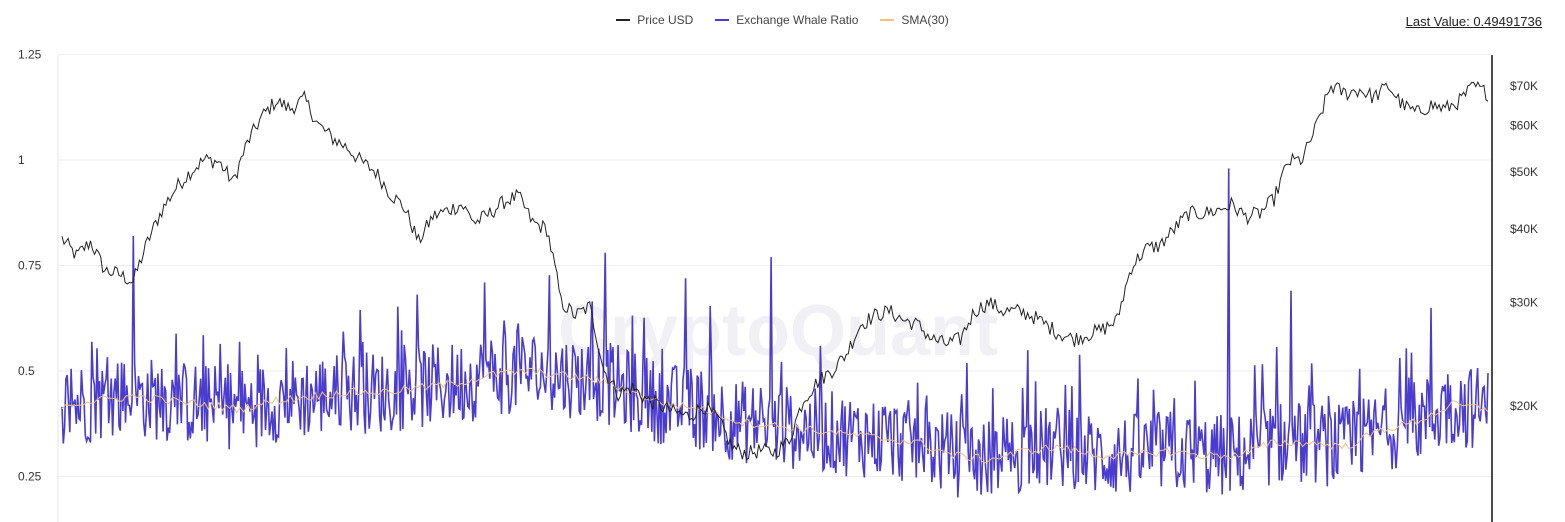 Image resolution: width=1565 pixels, height=522 pixels. What do you see at coordinates (887, 20) in the screenshot?
I see `sma-line-swatch-icon` at bounding box center [887, 20].